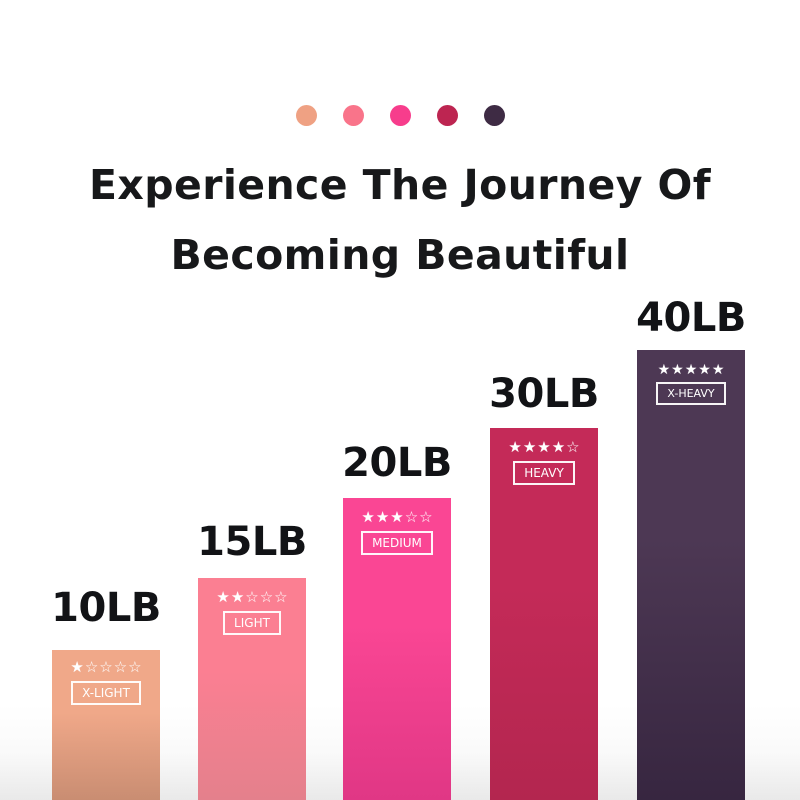 This screenshot has height=800, width=800. I want to click on bar-medium-group: 20LB ★ ★ ★ ☆ ☆ MEDIUM, so click(397, 621).